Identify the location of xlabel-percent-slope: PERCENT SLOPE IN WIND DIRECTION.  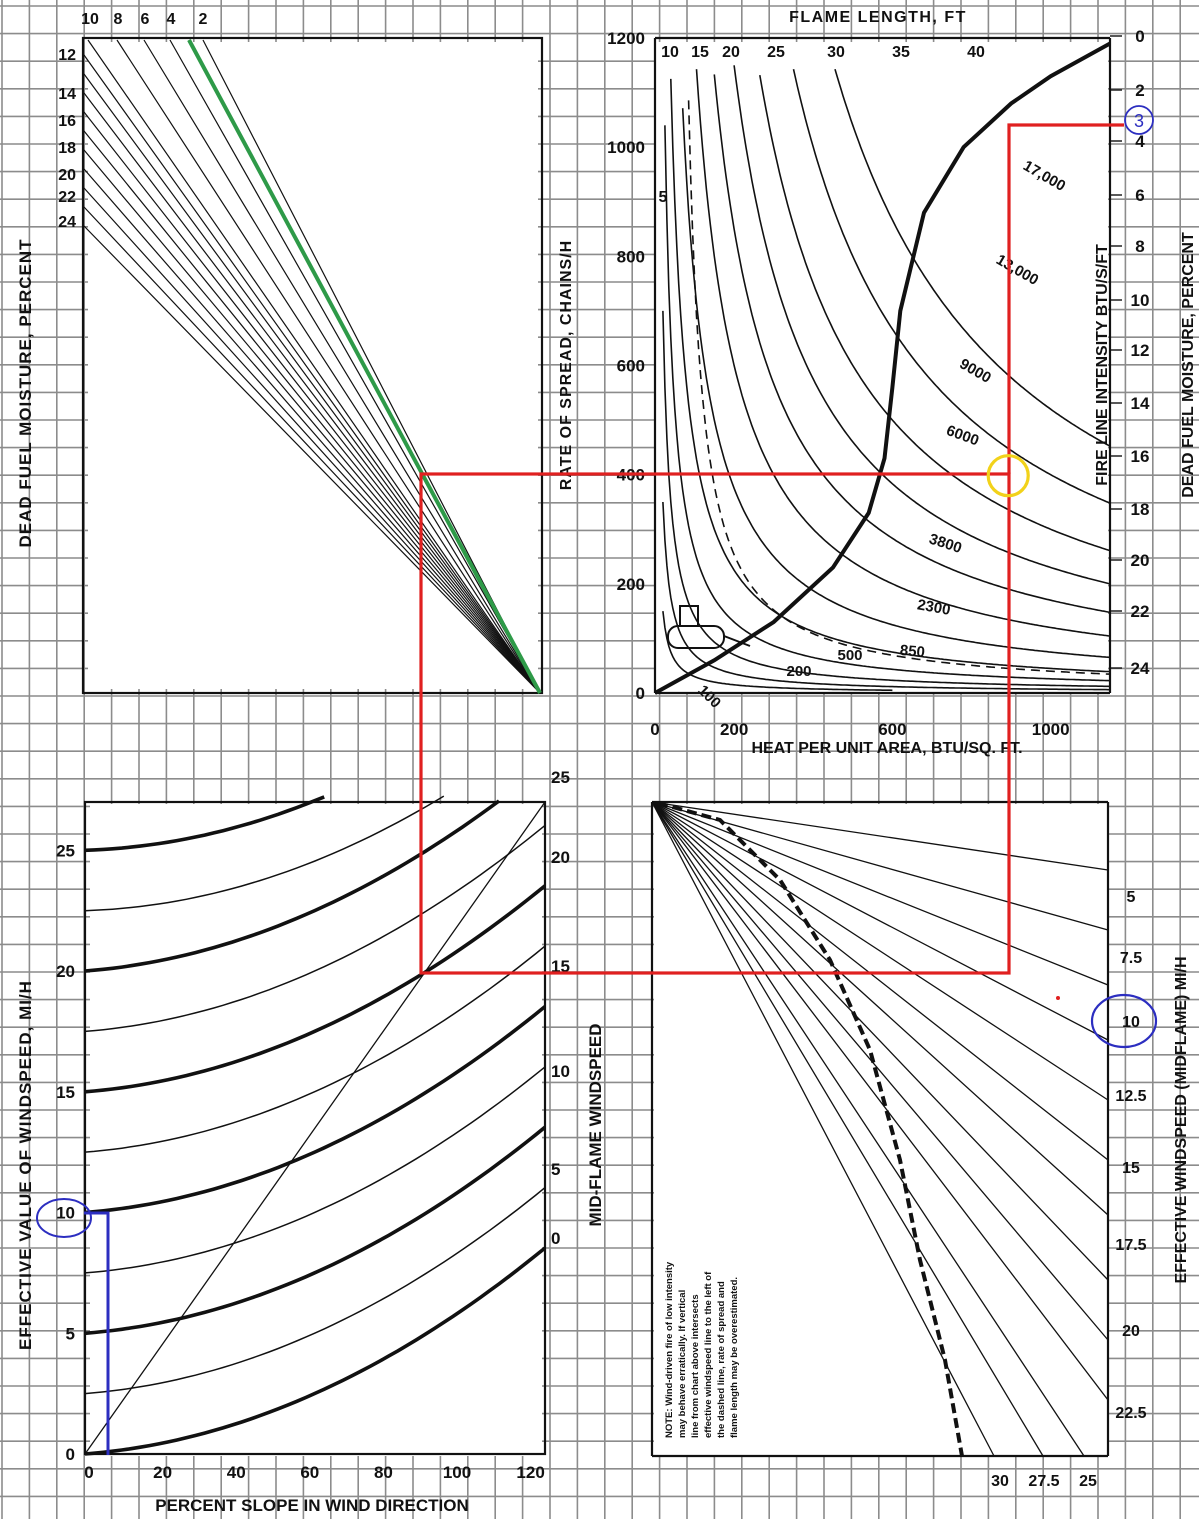
(312, 1505).